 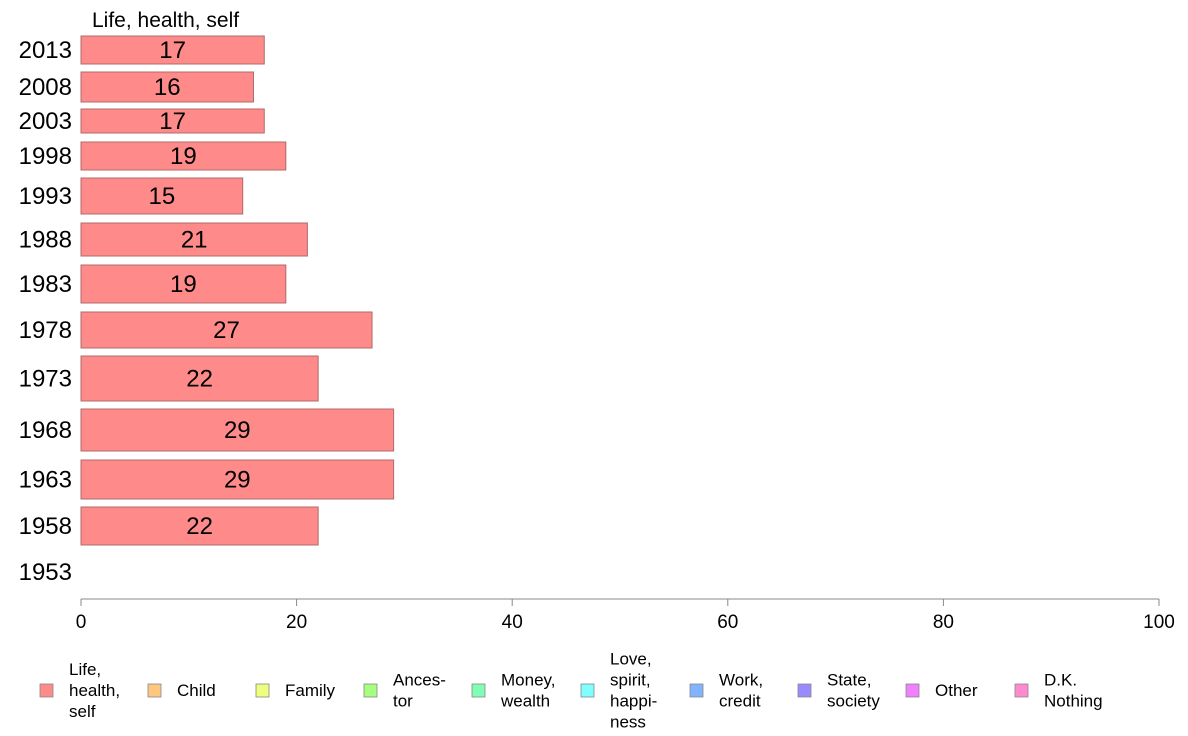 I want to click on legend-entry: Other, so click(x=941, y=690).